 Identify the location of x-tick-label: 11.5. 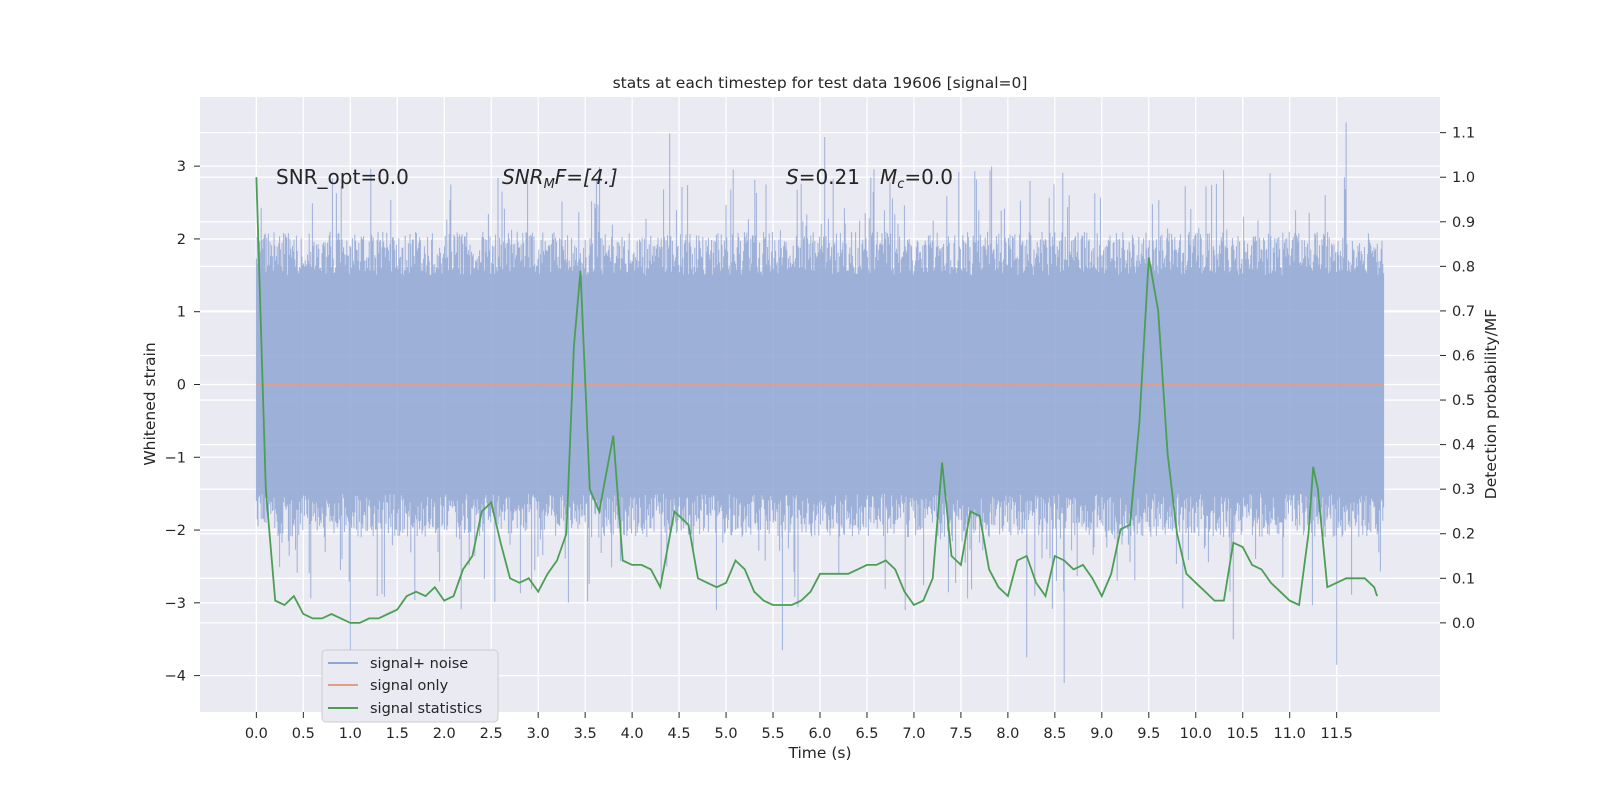
(1337, 734).